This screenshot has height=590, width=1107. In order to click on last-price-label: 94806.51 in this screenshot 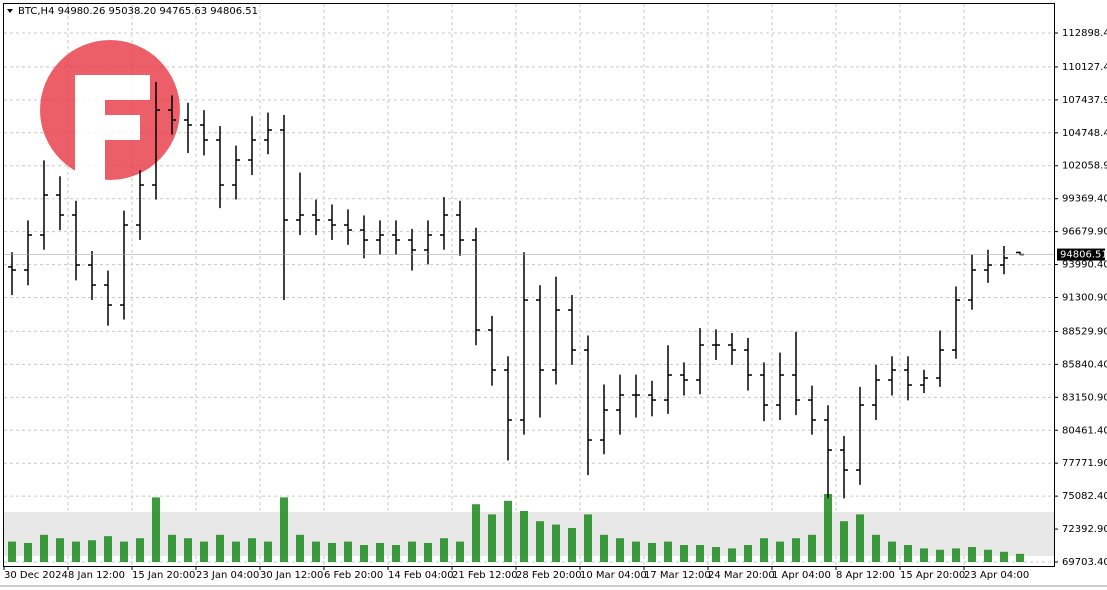, I will do `click(1083, 255)`.